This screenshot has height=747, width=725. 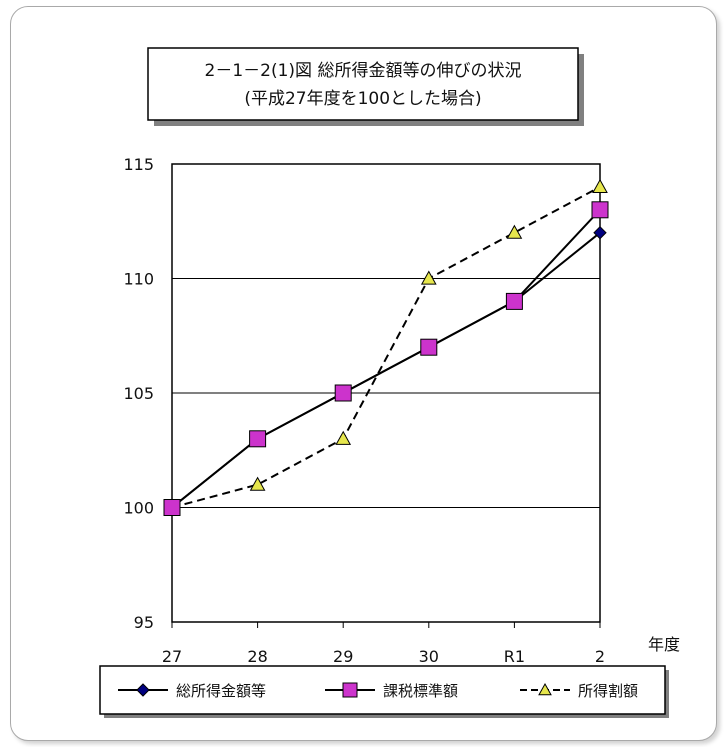 What do you see at coordinates (138, 164) in the screenshot?
I see `y-tick-label: 115` at bounding box center [138, 164].